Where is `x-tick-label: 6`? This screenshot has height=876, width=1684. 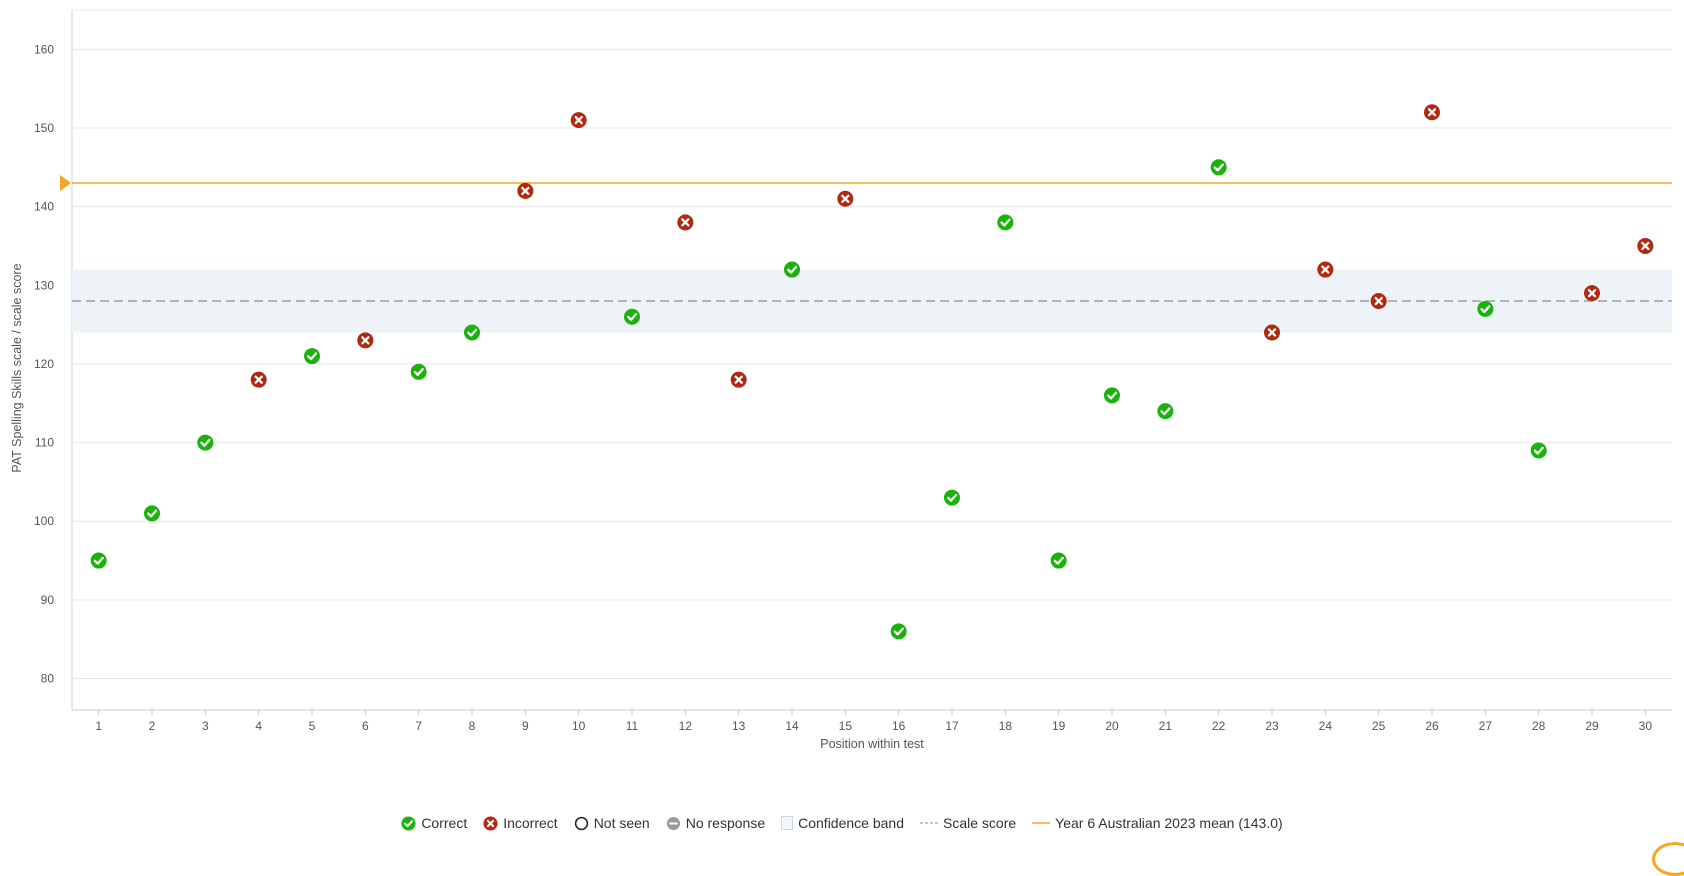
x-tick-label: 6 is located at coordinates (365, 726).